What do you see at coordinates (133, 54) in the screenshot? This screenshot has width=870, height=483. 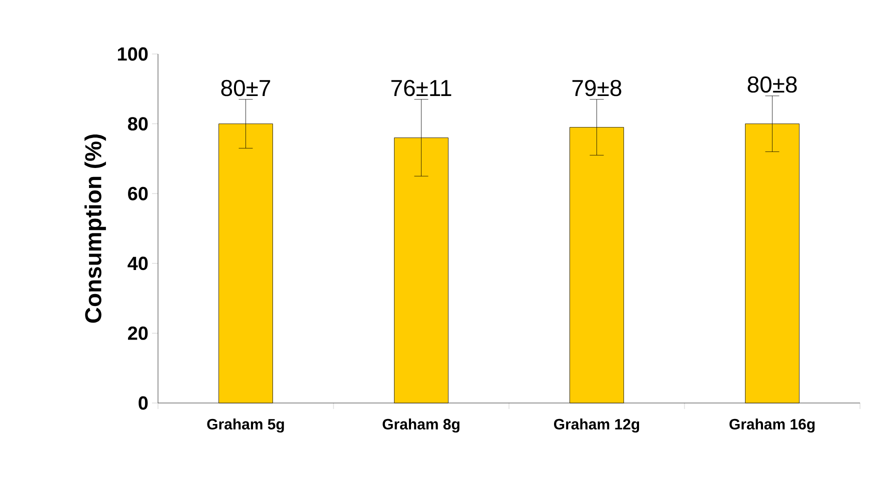 I see `y-tick-label: 100` at bounding box center [133, 54].